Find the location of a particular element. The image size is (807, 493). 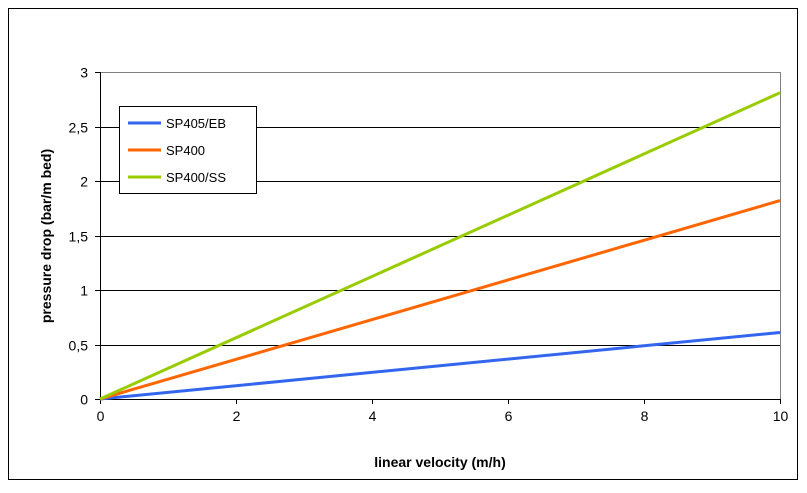

legend: SP405/EB SP400 SP400/SS is located at coordinates (188, 150).